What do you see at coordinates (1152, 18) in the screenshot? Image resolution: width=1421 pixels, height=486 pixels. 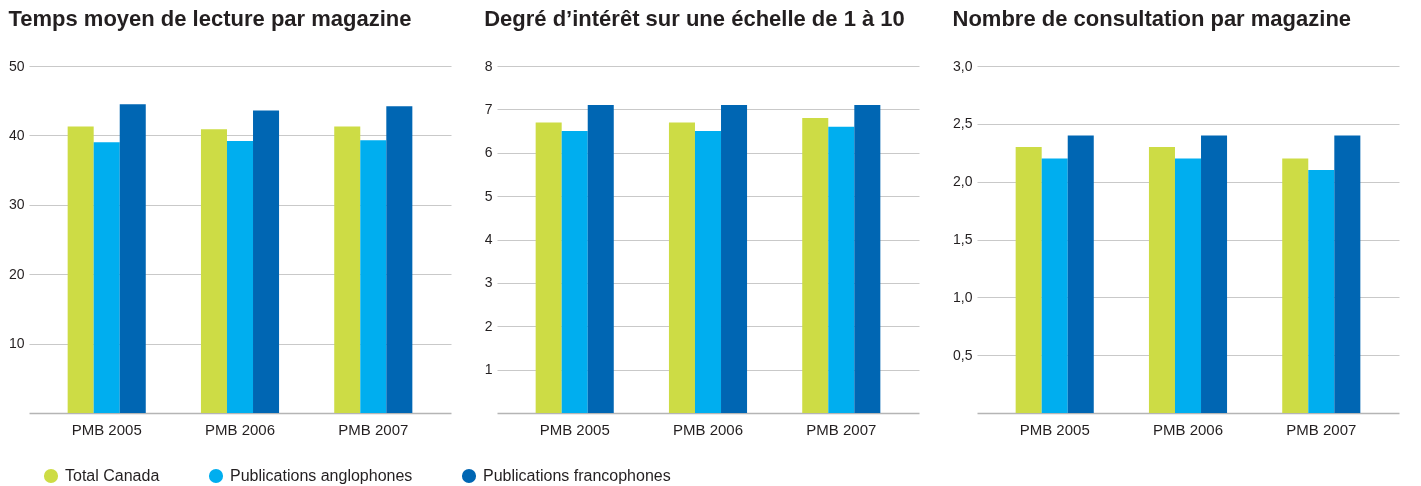 I see `chart-title: Nombre de consultation par magazine` at bounding box center [1152, 18].